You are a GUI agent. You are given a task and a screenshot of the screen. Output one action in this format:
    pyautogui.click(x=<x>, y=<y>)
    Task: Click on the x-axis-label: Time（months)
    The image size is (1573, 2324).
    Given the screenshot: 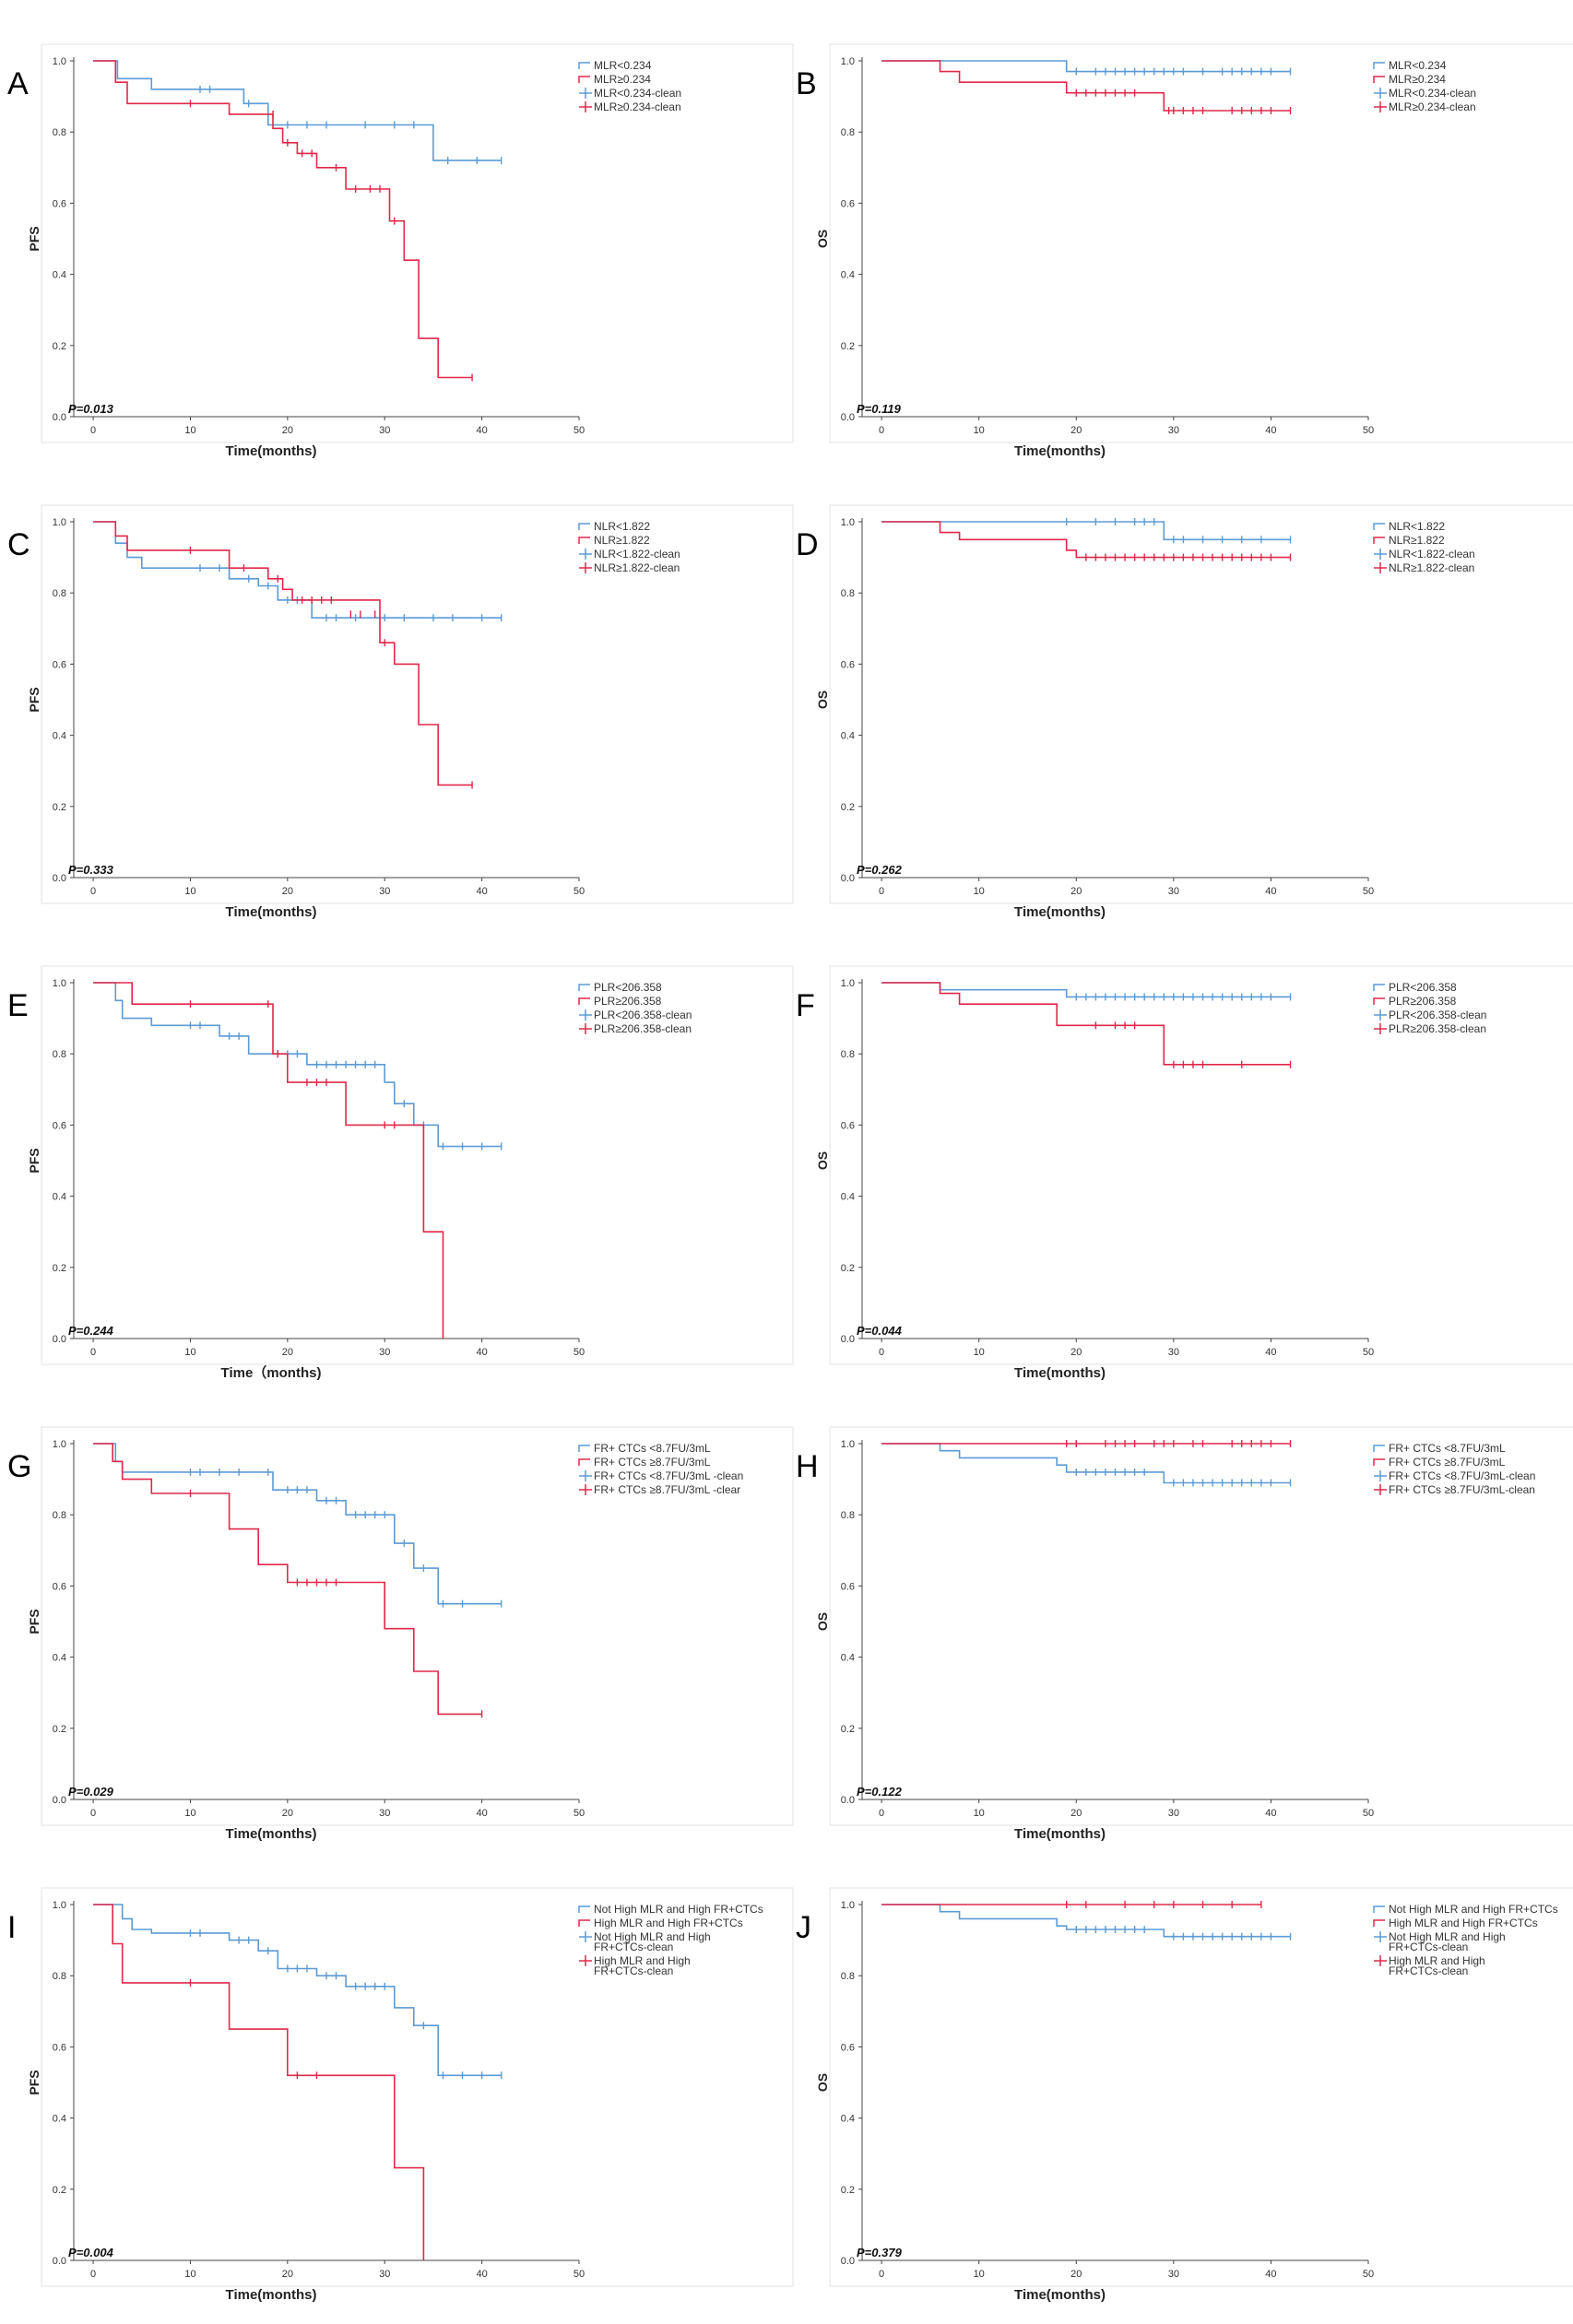 What is the action you would take?
    pyautogui.click(x=271, y=1373)
    